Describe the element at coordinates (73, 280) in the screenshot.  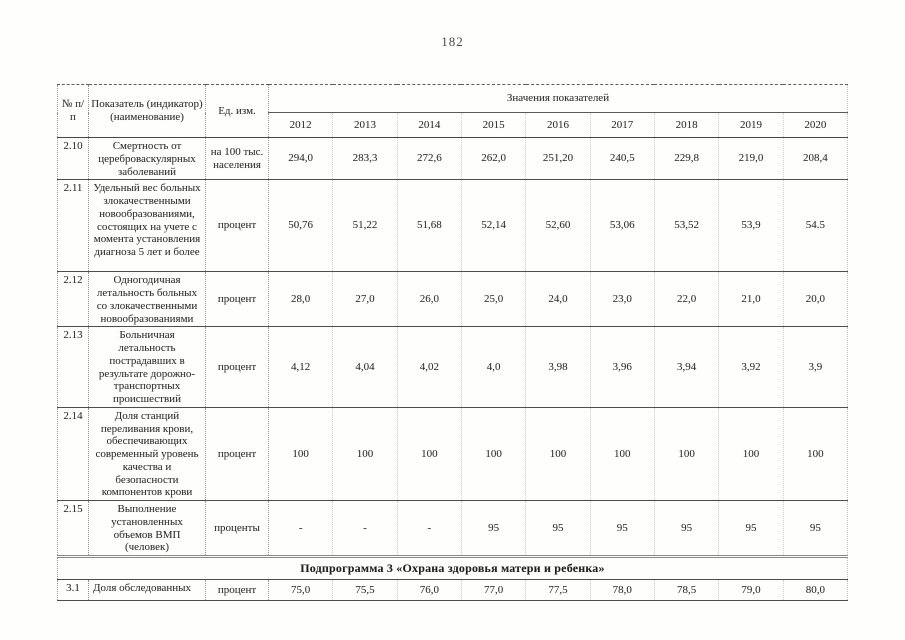
I see `row-number-cell: 2.12` at that location.